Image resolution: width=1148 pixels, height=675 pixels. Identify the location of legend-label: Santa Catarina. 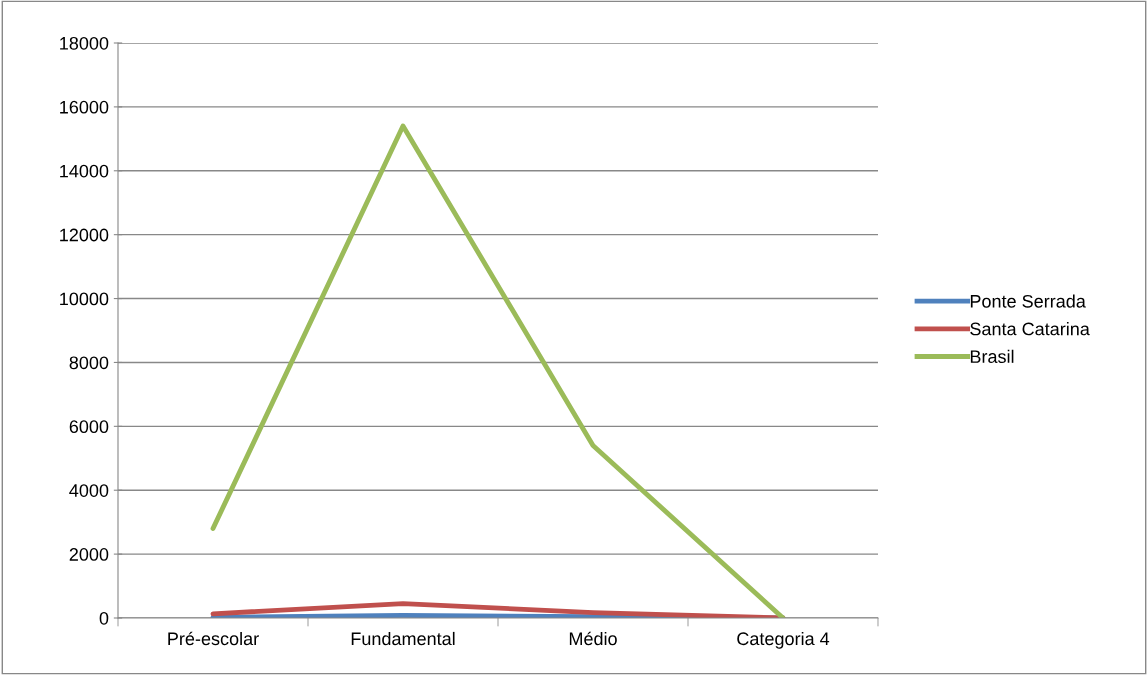
(1030, 329).